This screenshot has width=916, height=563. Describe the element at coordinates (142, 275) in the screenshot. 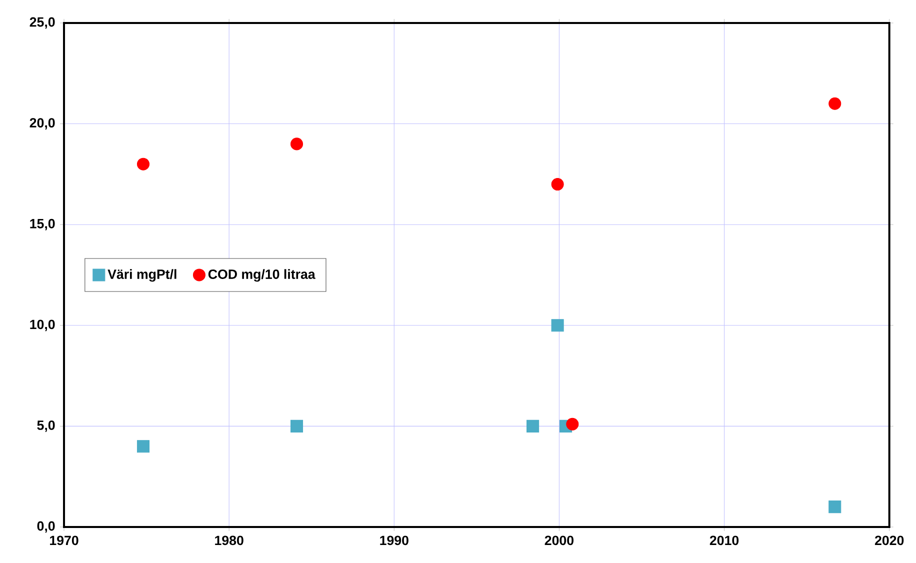

I see `legend-label: Väri mgPt/l` at that location.